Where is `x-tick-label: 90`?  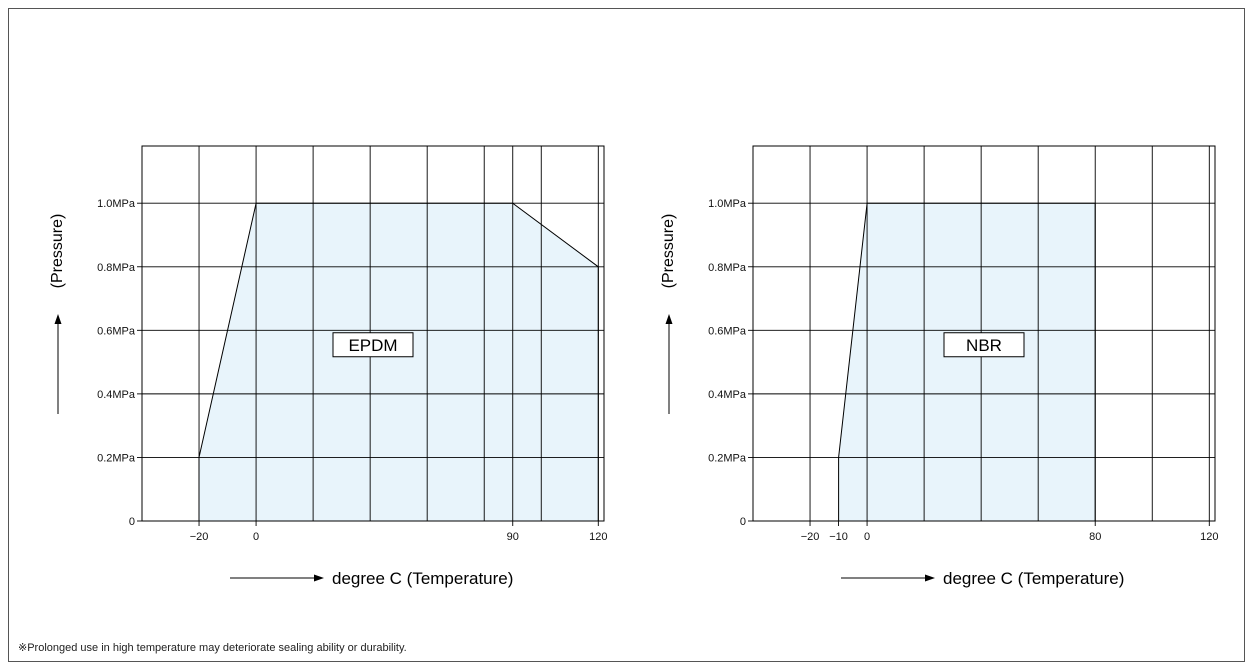
x-tick-label: 90 is located at coordinates (513, 537).